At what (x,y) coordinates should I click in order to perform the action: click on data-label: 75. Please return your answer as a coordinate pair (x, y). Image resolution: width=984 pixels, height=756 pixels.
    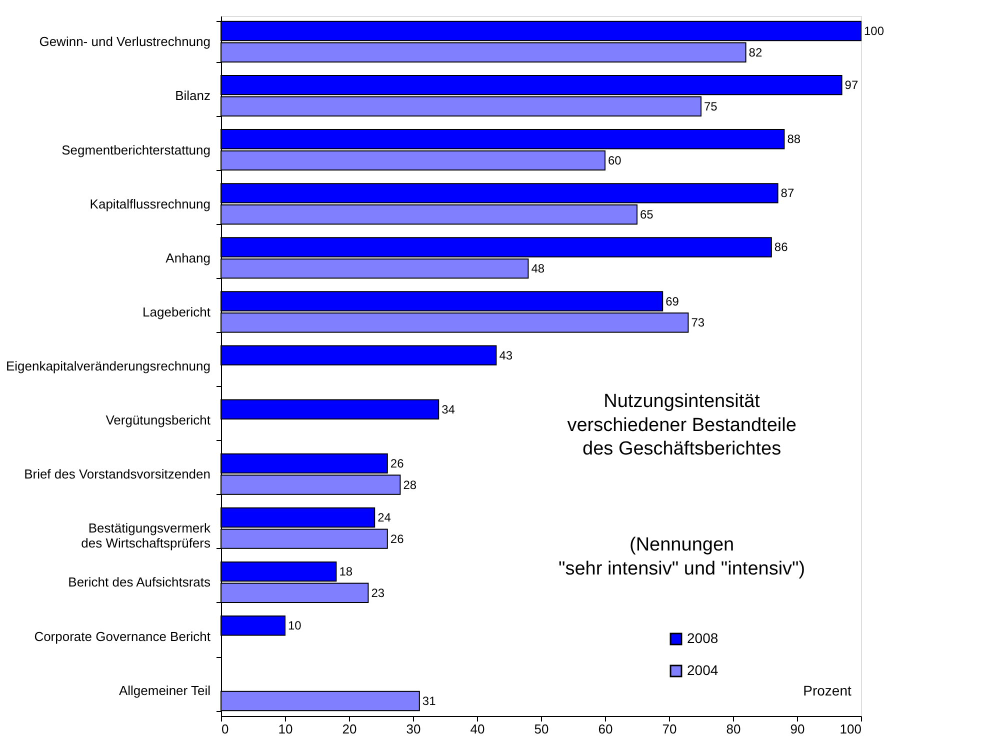
    Looking at the image, I should click on (711, 106).